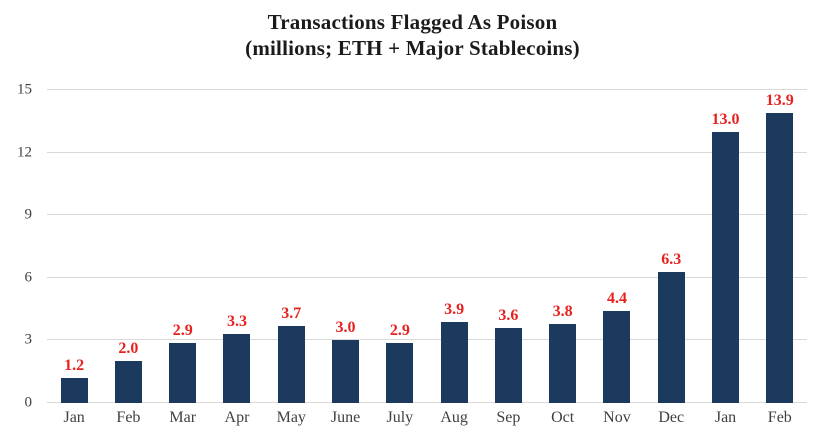 The width and height of the screenshot is (825, 445). What do you see at coordinates (16, 246) in the screenshot?
I see `y-axis: 0 3 6 9 12 15` at bounding box center [16, 246].